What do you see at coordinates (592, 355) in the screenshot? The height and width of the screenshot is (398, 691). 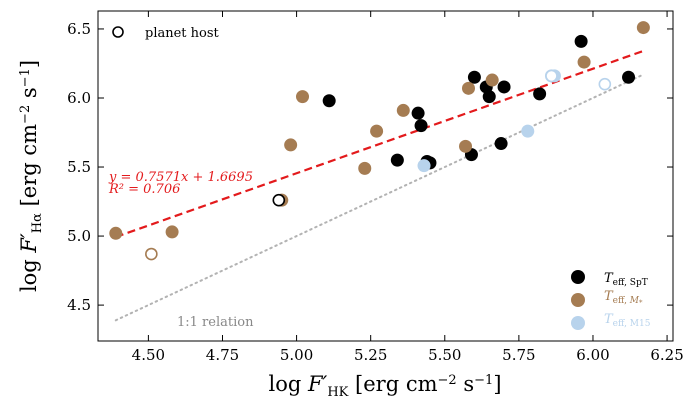 I see `x-tick-label: 6.00` at bounding box center [592, 355].